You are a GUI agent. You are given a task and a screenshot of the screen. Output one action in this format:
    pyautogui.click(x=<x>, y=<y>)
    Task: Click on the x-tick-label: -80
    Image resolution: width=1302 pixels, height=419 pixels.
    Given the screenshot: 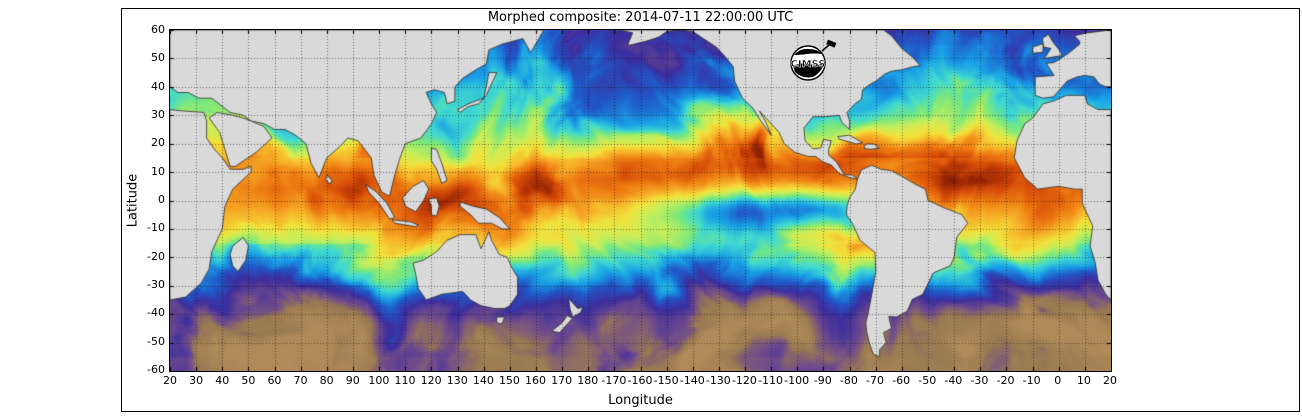 What is the action you would take?
    pyautogui.click(x=848, y=380)
    